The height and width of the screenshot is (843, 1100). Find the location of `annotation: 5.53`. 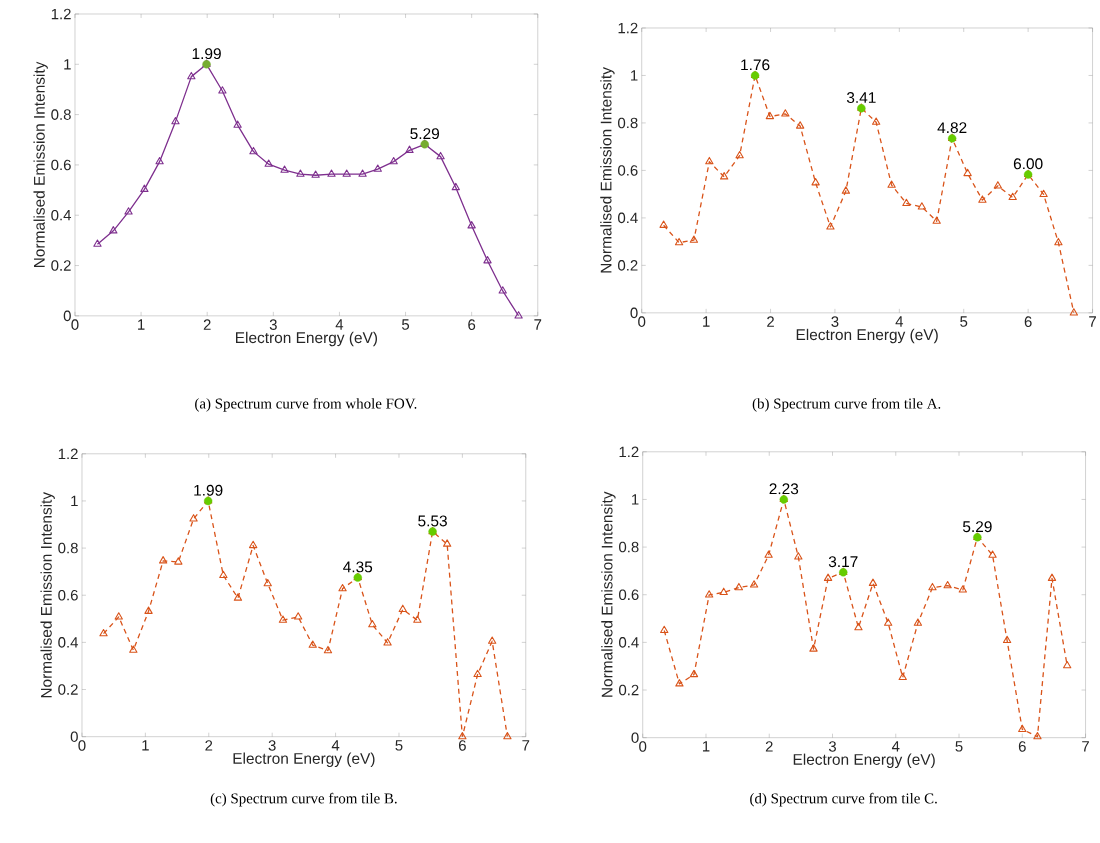

annotation: 5.53 is located at coordinates (432, 521).